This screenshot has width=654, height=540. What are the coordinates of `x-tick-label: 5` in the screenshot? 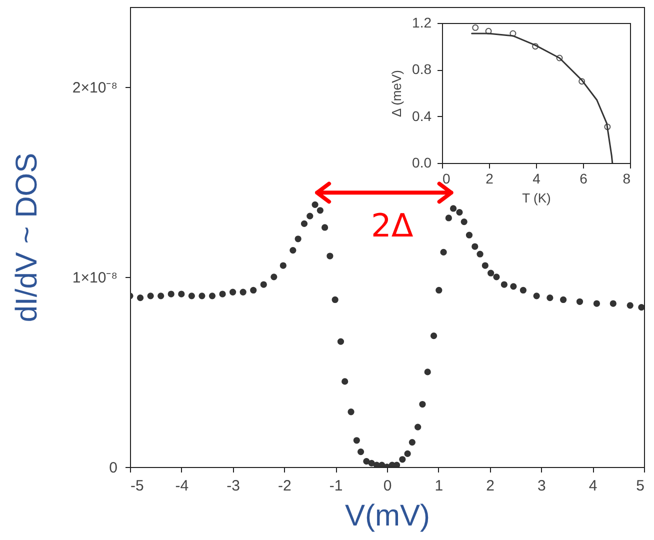 It's located at (640, 486).